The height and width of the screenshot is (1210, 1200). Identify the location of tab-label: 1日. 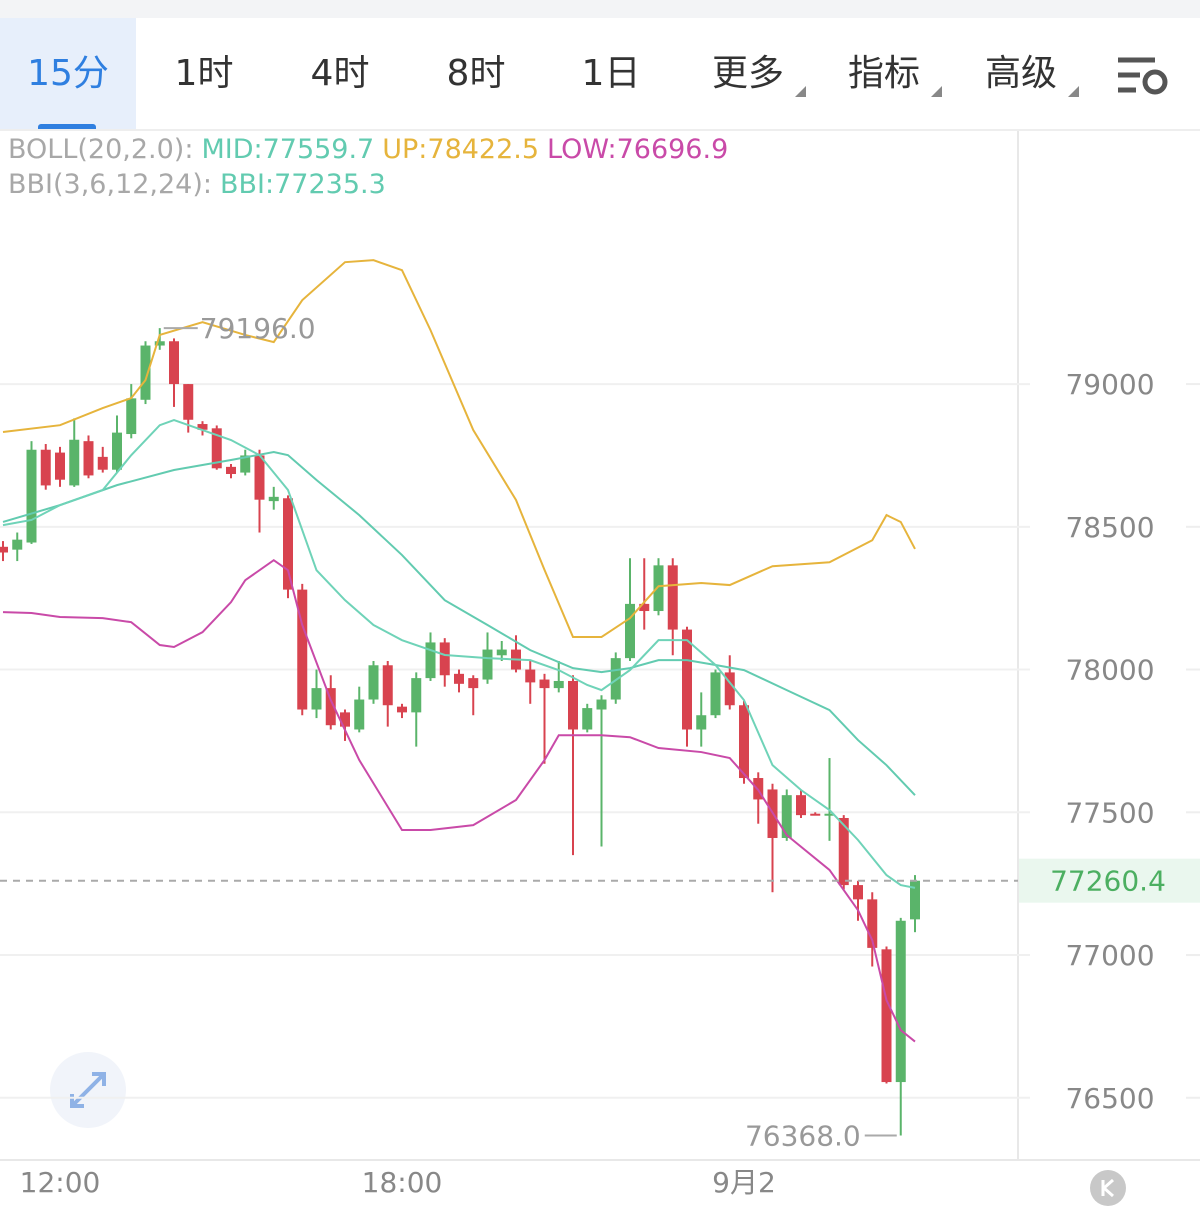
(611, 73).